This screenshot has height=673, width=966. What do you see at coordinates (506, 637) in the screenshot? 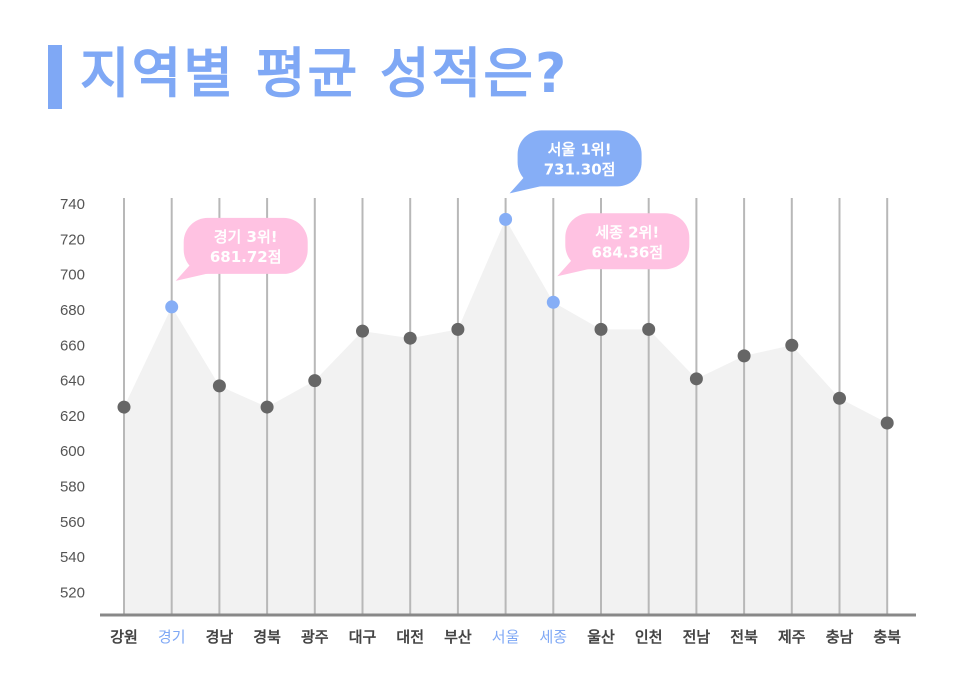
I see `x-tick-label: 서울` at bounding box center [506, 637].